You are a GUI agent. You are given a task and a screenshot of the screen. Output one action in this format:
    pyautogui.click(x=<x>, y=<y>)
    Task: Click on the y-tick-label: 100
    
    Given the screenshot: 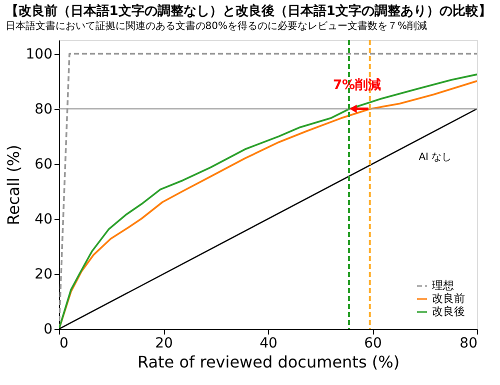 What is the action you would take?
    pyautogui.click(x=39, y=54)
    